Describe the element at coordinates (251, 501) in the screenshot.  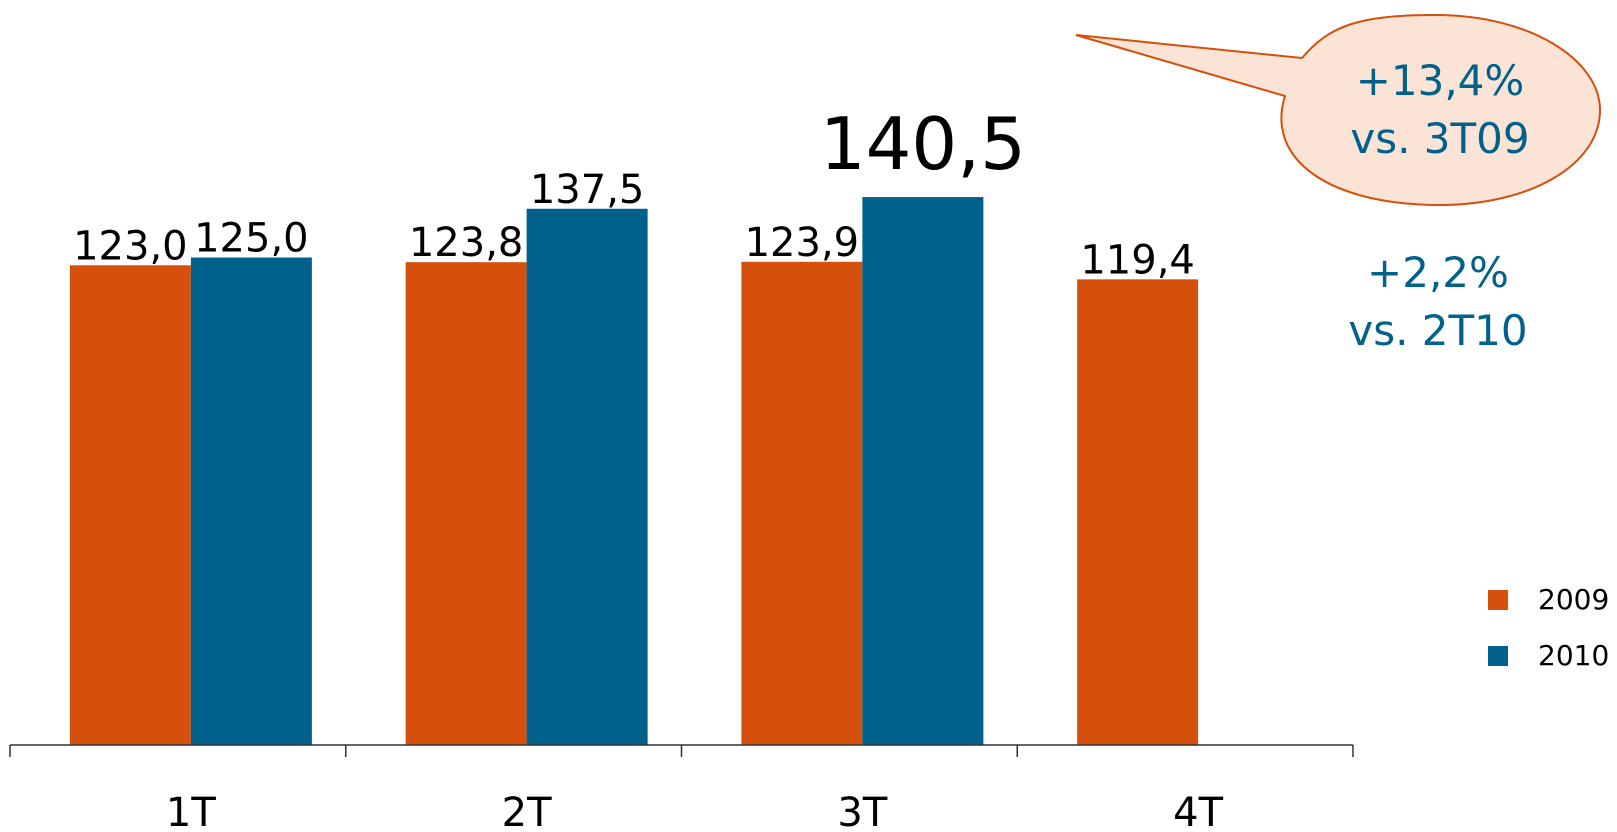
I see `bar-2010-1T` at that location.